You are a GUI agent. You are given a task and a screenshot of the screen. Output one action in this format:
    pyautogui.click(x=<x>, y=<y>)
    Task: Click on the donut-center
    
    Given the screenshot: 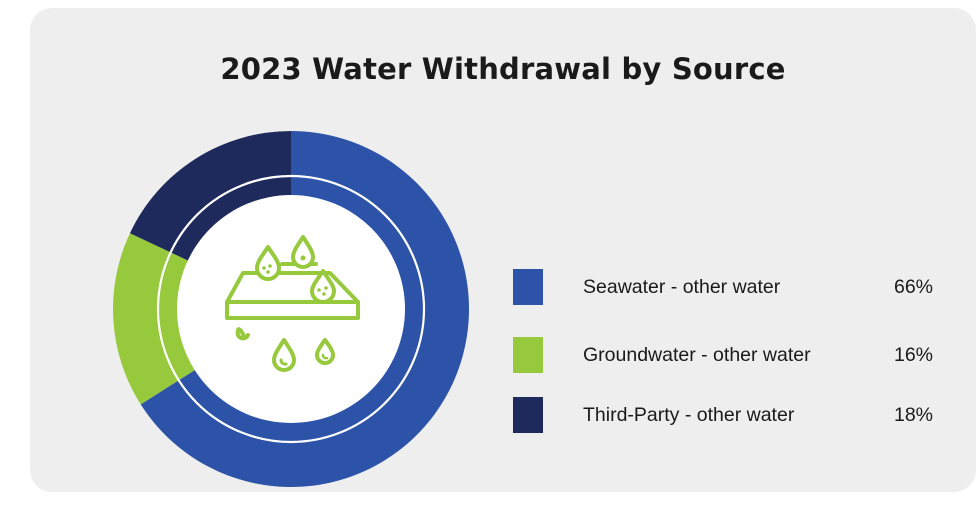 What is the action you would take?
    pyautogui.click(x=291, y=309)
    